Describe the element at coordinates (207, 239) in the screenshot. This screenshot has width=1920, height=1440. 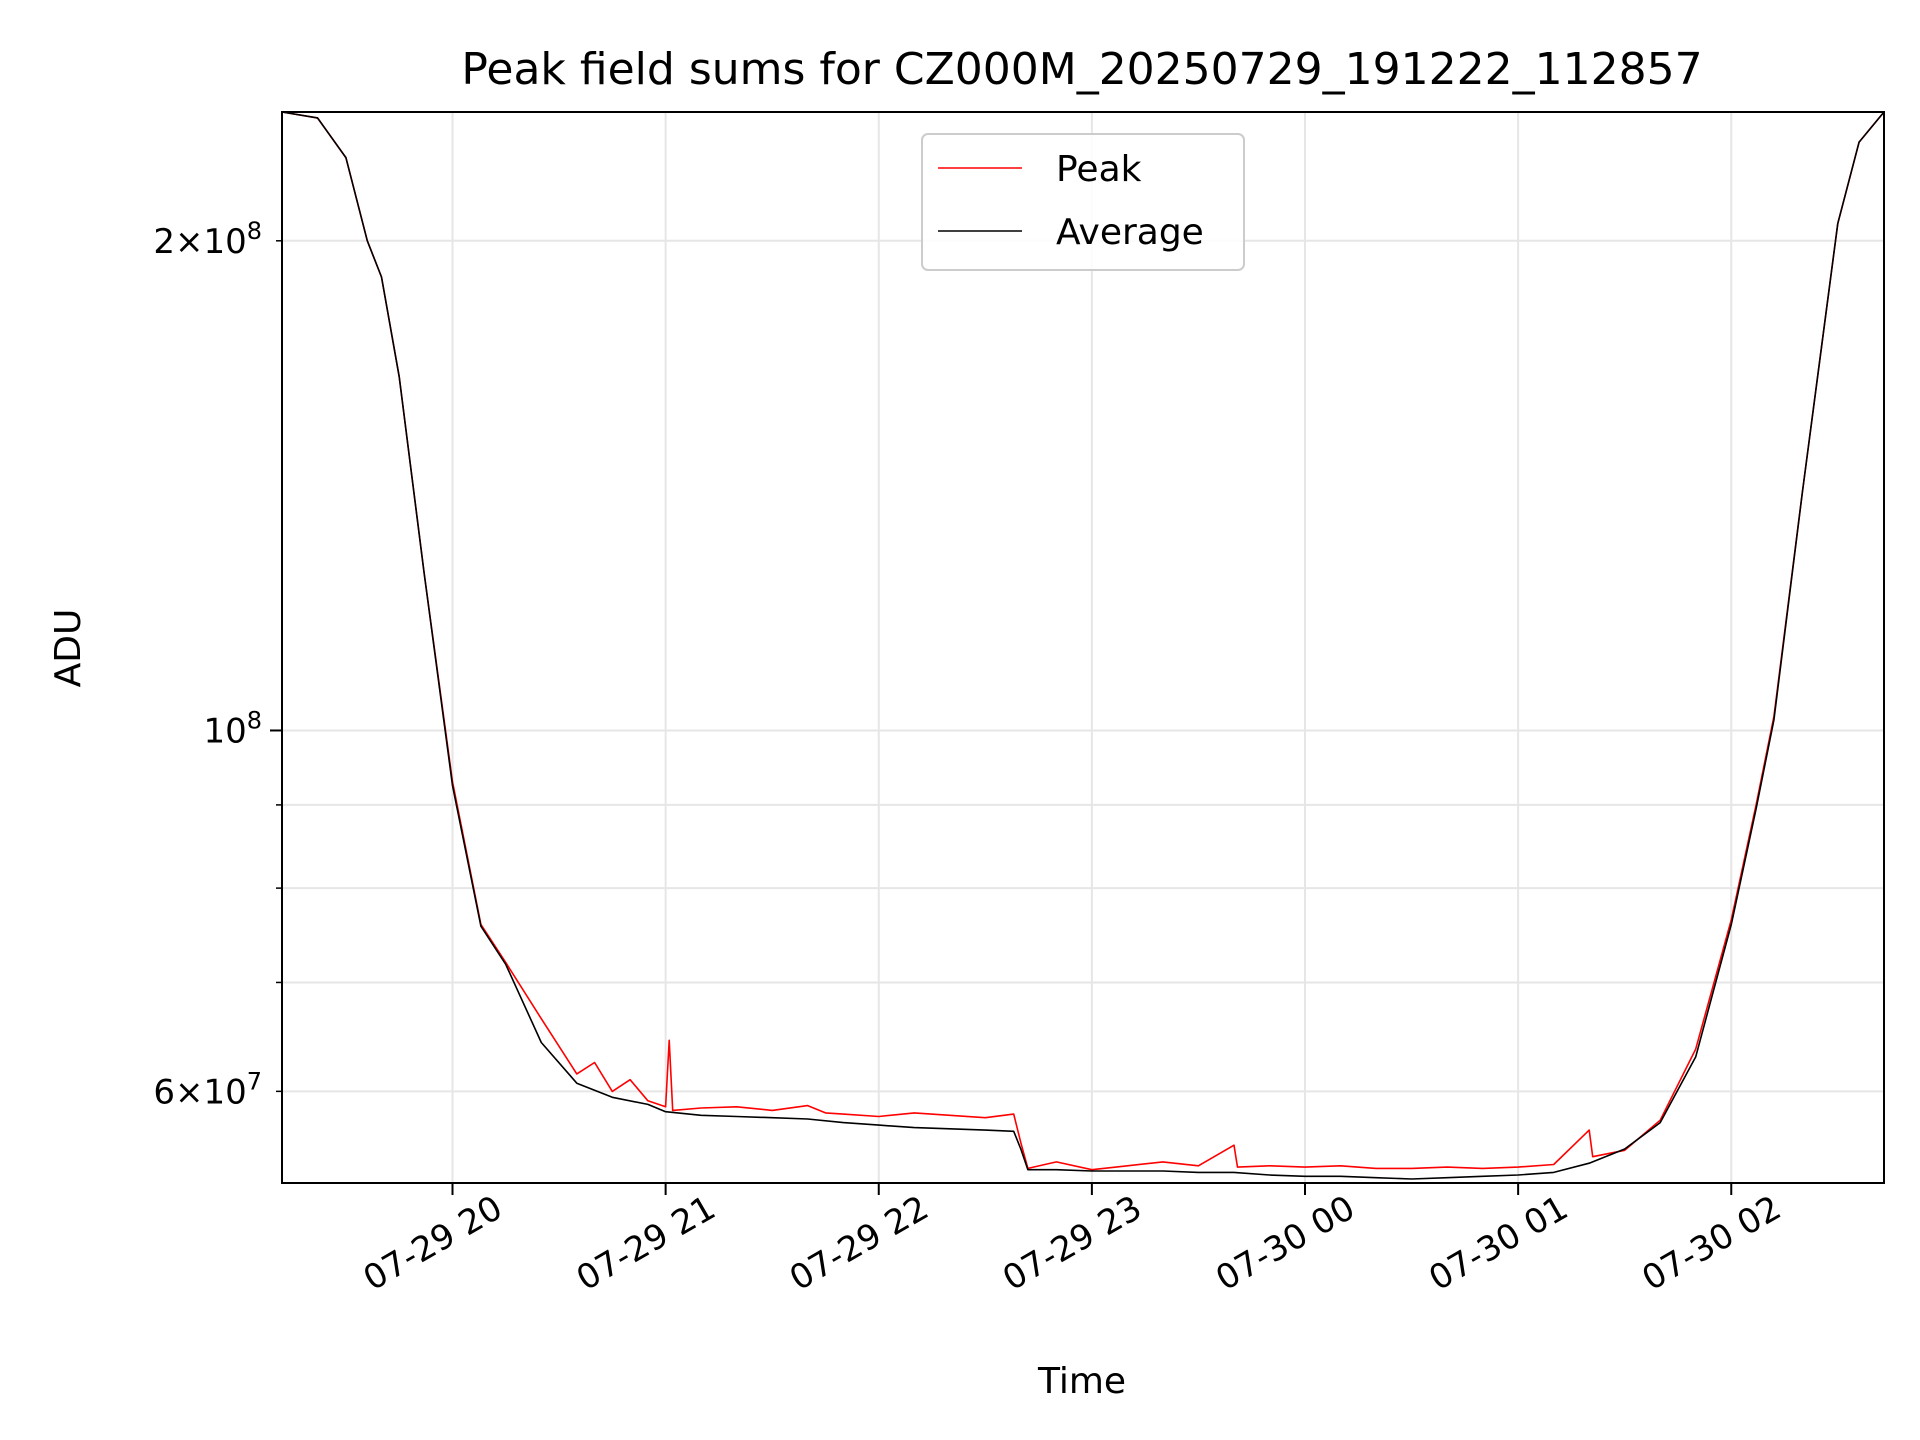
I see `y-minor-tick-label: 2×108` at that location.